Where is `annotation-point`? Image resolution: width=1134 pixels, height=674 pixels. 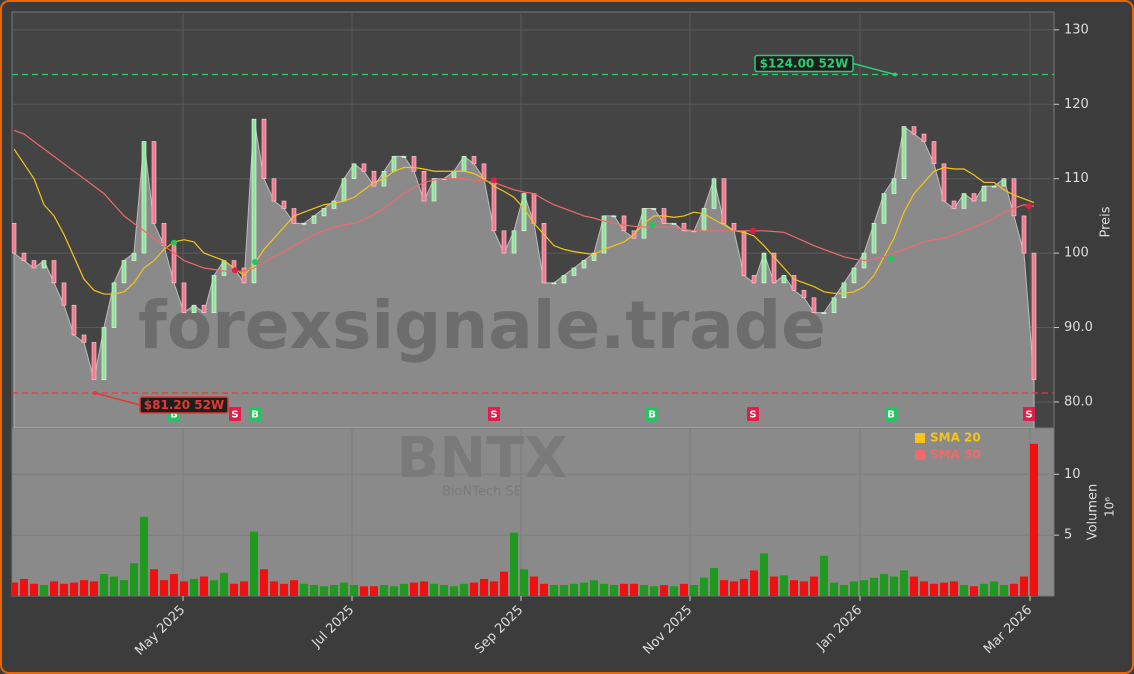
annotation-point is located at coordinates (895, 74).